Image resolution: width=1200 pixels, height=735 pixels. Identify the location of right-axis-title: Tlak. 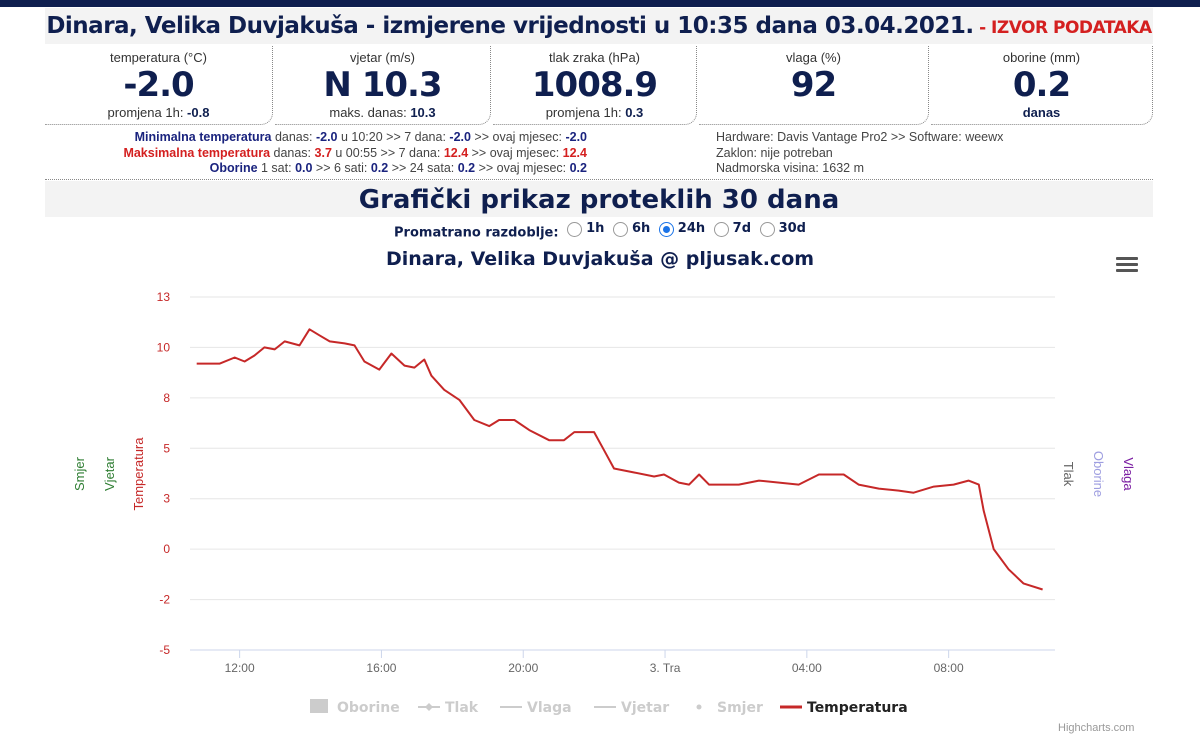
(1068, 474).